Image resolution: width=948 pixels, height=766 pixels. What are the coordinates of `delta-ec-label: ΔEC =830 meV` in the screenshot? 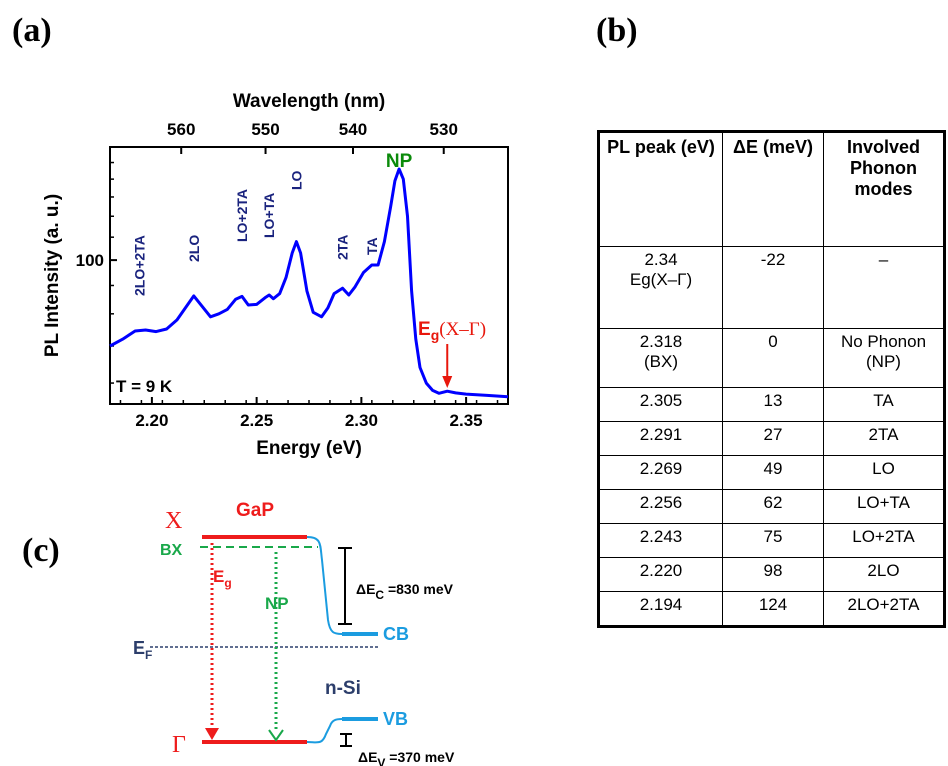 It's located at (405, 591).